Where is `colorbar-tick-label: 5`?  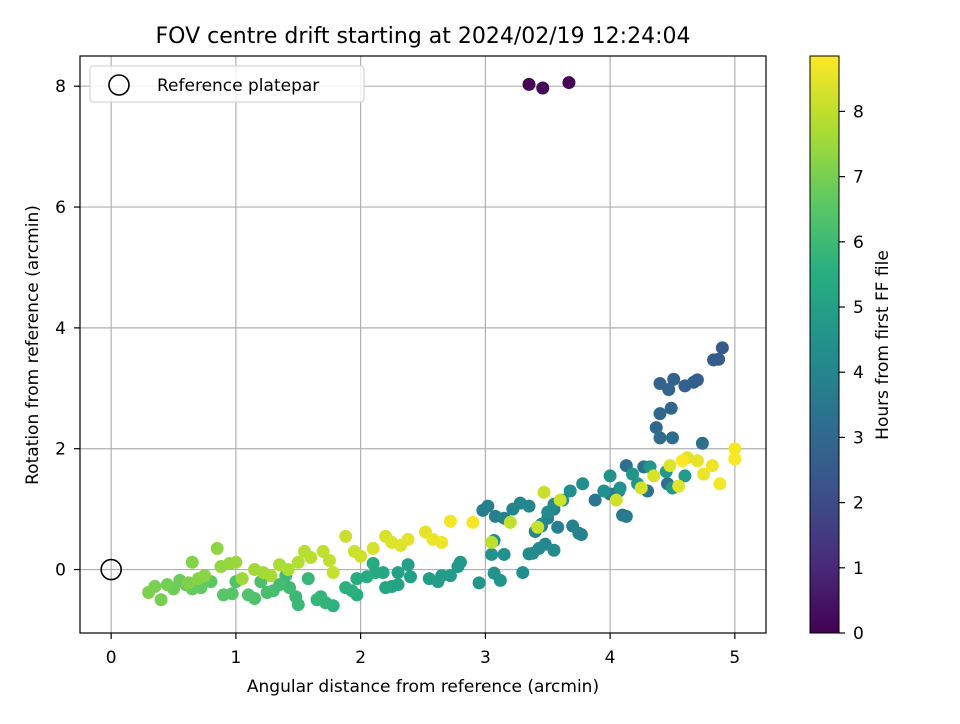 colorbar-tick-label: 5 is located at coordinates (858, 308).